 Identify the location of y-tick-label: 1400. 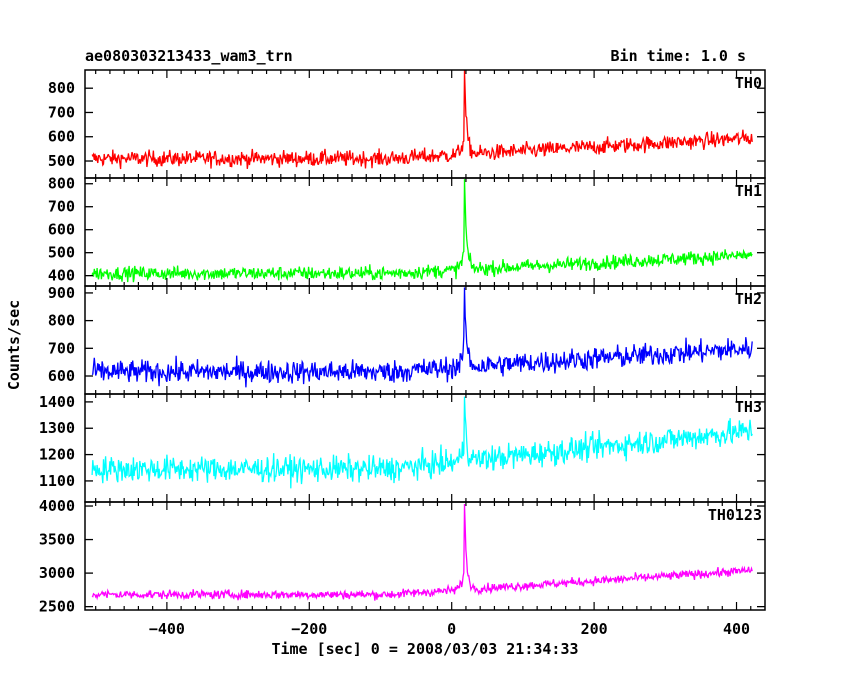
(57, 402).